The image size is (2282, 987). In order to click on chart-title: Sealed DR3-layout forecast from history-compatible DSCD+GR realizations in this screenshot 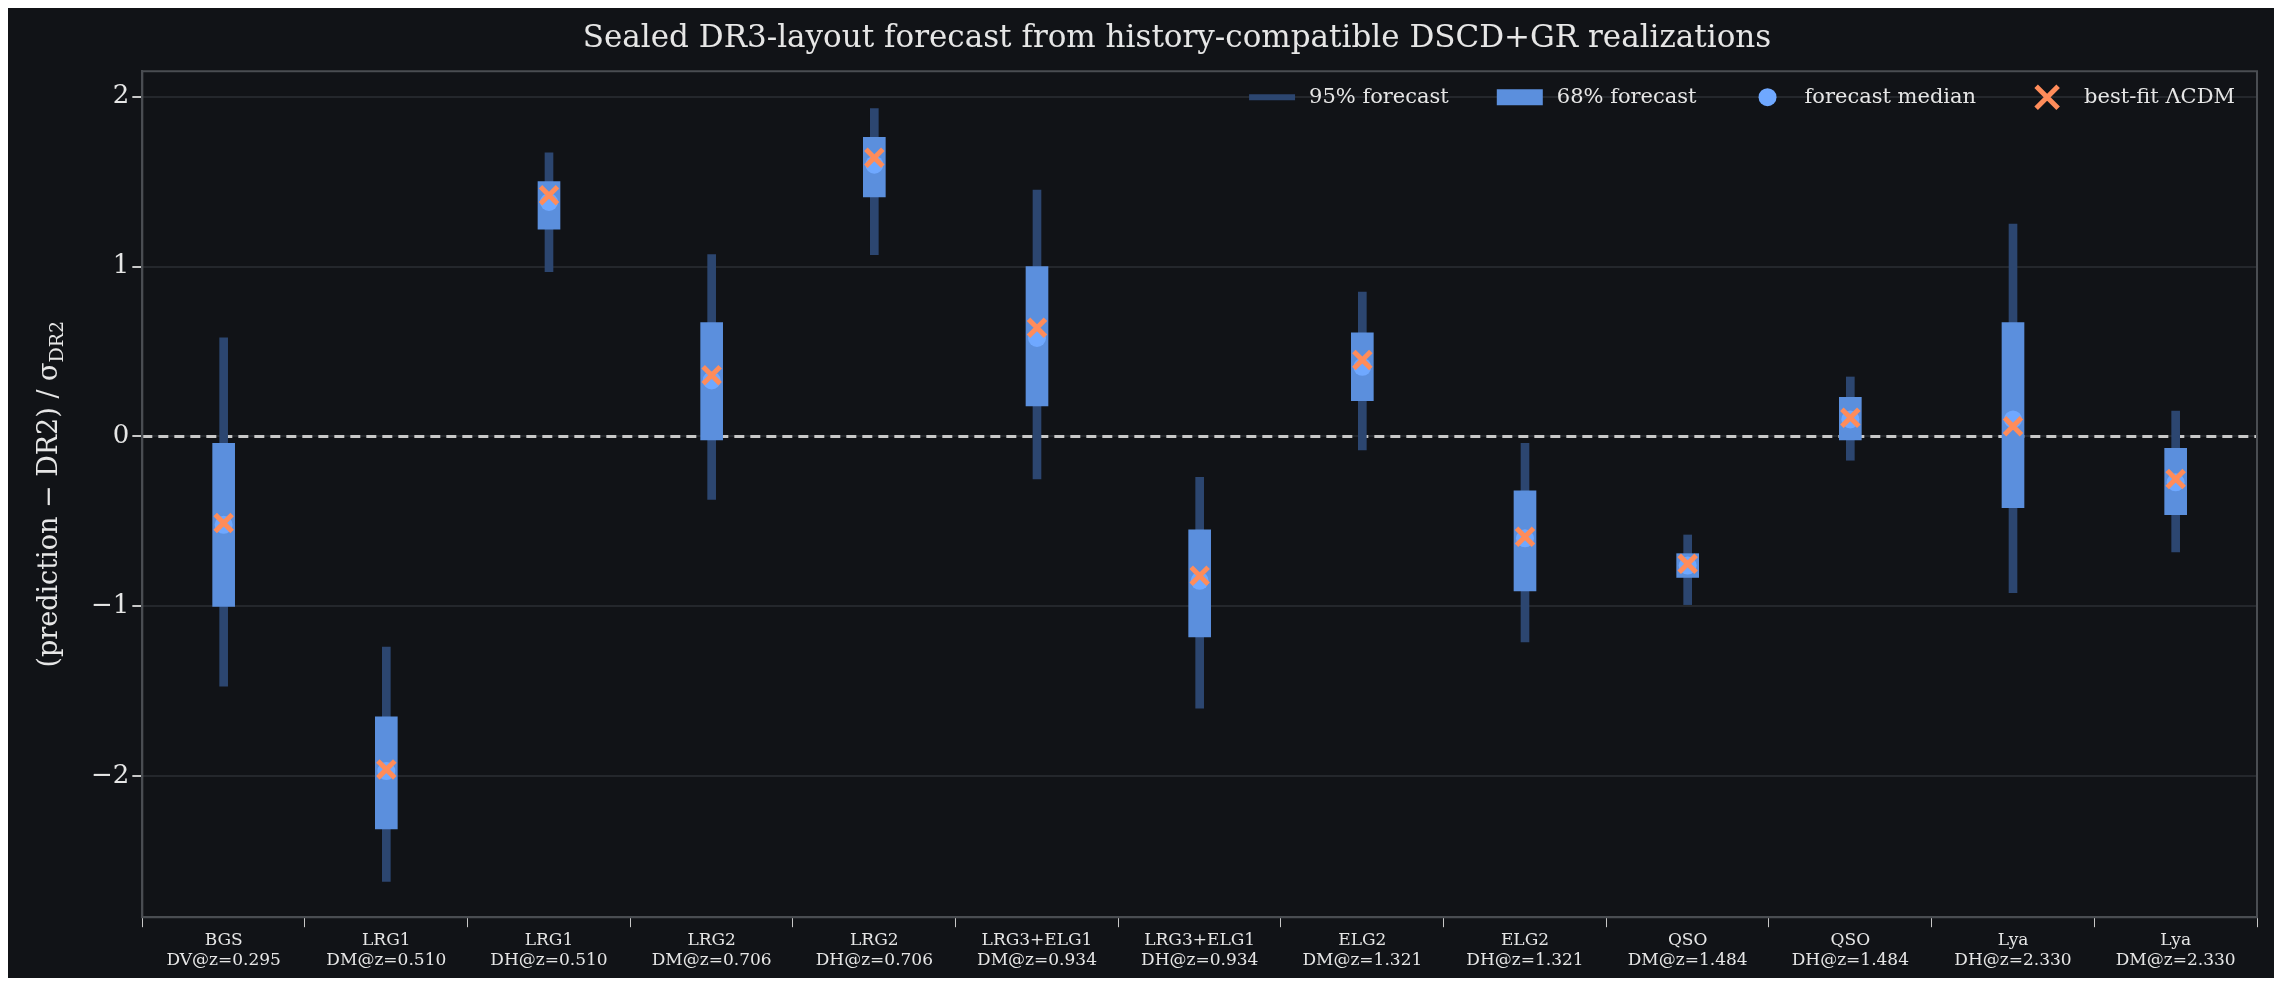, I will do `click(1177, 35)`.